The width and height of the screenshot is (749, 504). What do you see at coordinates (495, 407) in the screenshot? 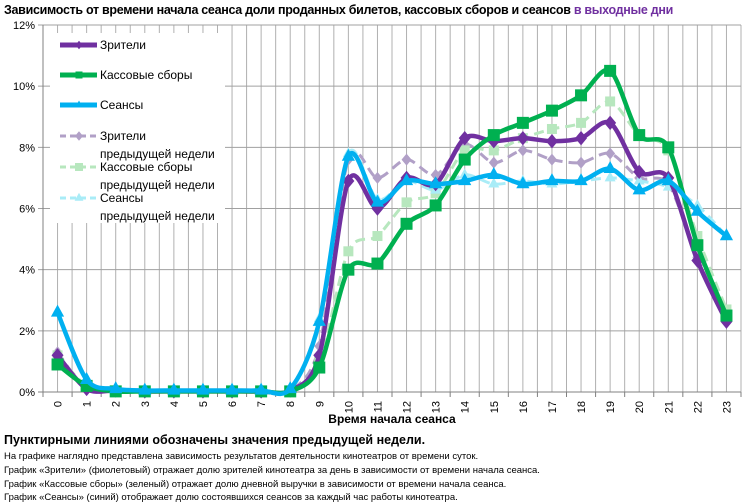
I see `x-tick-label: 15` at bounding box center [495, 407].